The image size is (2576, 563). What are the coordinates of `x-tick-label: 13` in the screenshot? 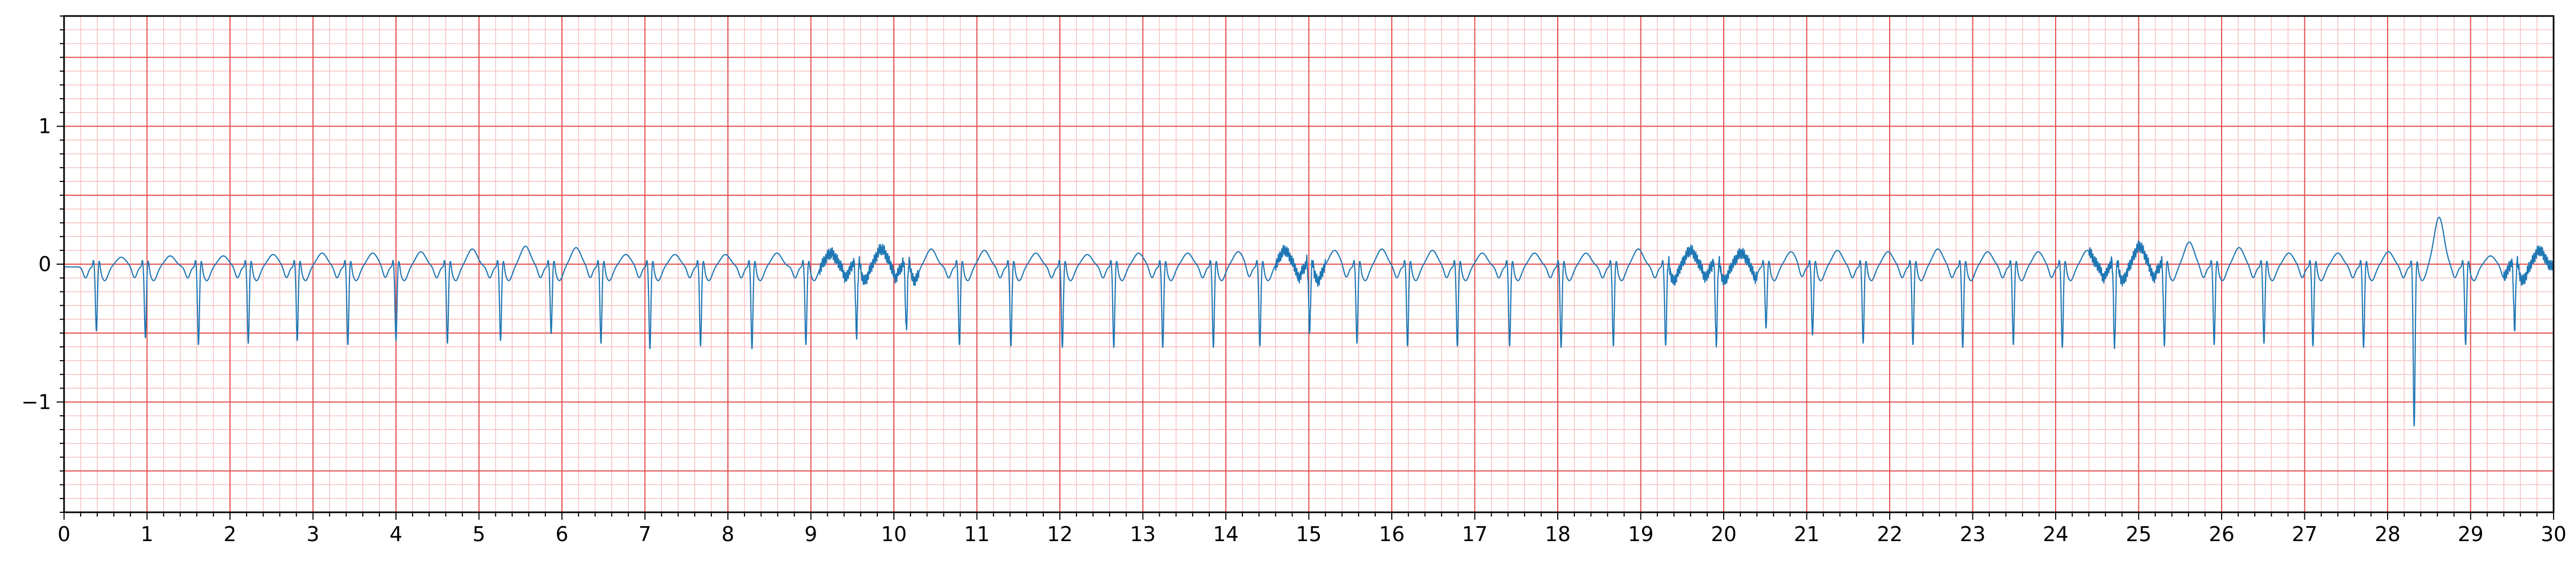 It's located at (1142, 534).